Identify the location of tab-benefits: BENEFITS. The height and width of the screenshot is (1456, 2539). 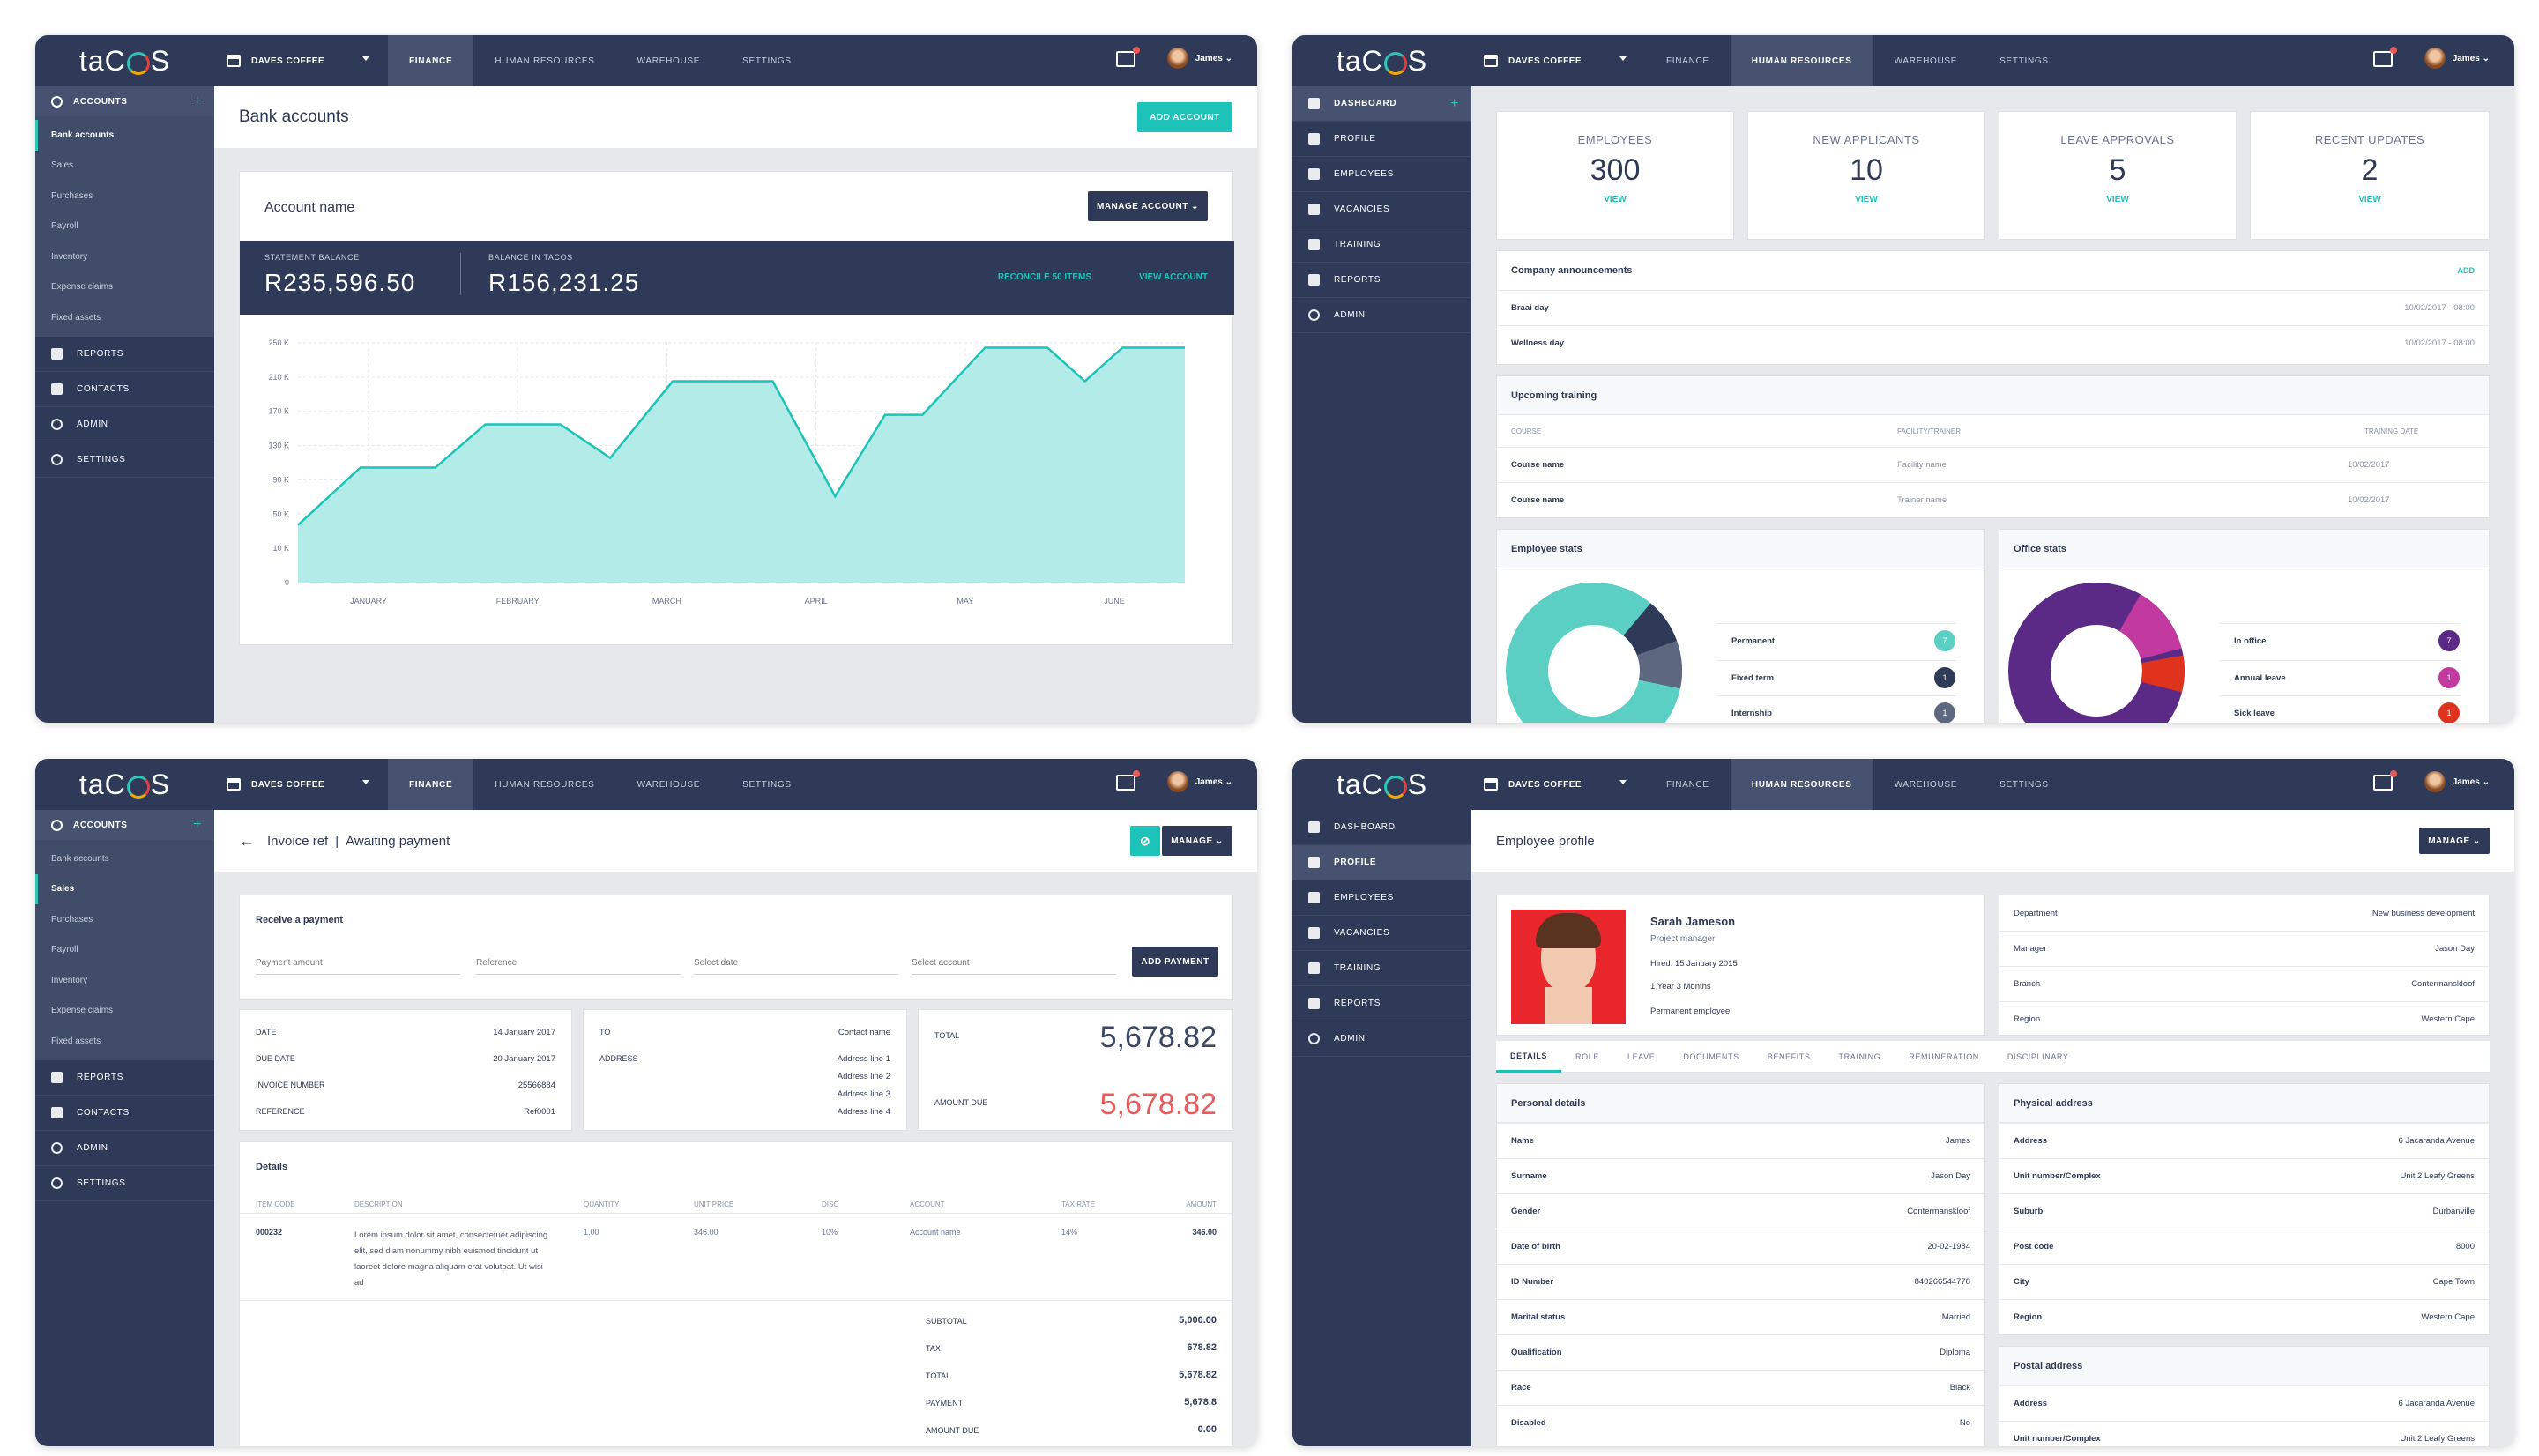
(1789, 1056).